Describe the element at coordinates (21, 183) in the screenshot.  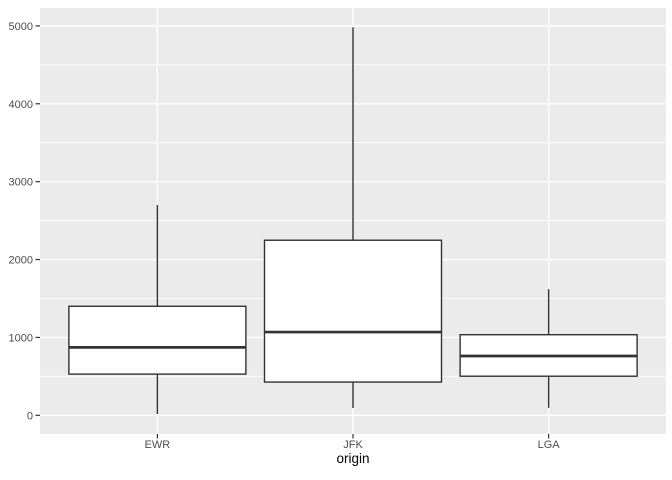
I see `y-tick-label-3000: 3000` at that location.